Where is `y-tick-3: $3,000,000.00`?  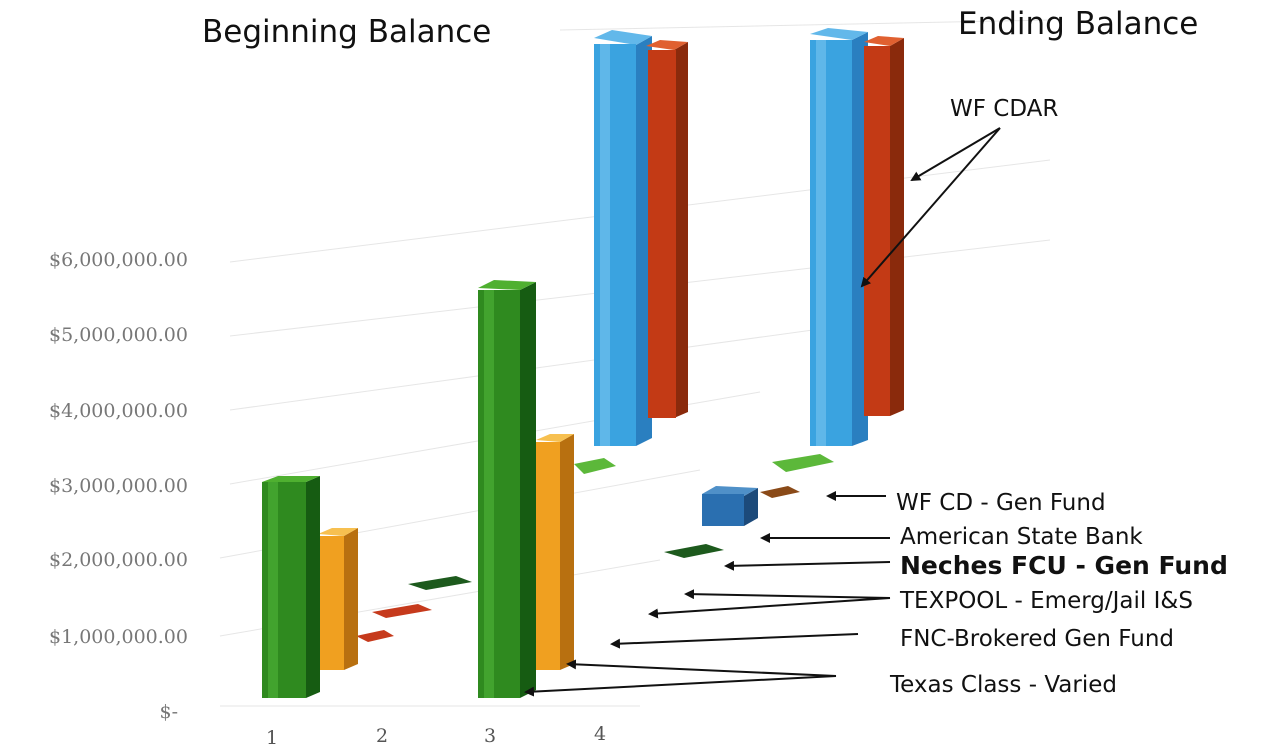 y-tick-3: $3,000,000.00 is located at coordinates (118, 486).